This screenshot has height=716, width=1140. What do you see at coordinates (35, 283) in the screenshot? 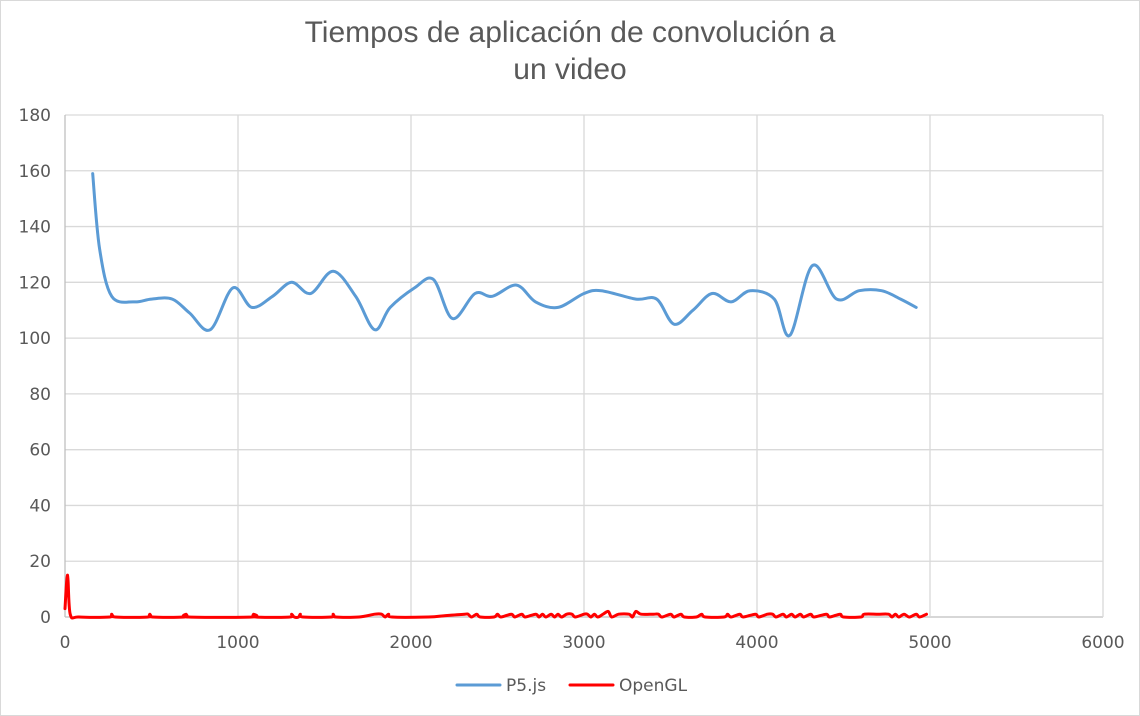
I see `y-tick-label: 120` at bounding box center [35, 283].